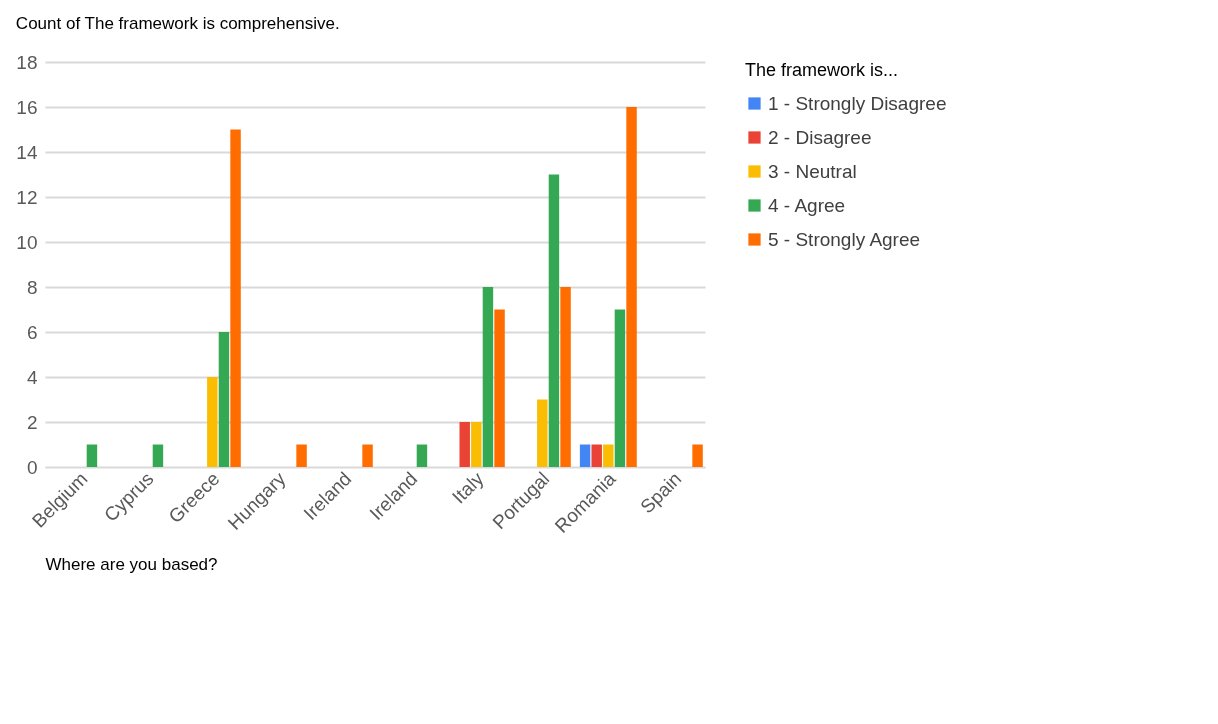 This screenshot has height=724, width=1218. Describe the element at coordinates (32, 467) in the screenshot. I see `y-tick-label: 0` at that location.